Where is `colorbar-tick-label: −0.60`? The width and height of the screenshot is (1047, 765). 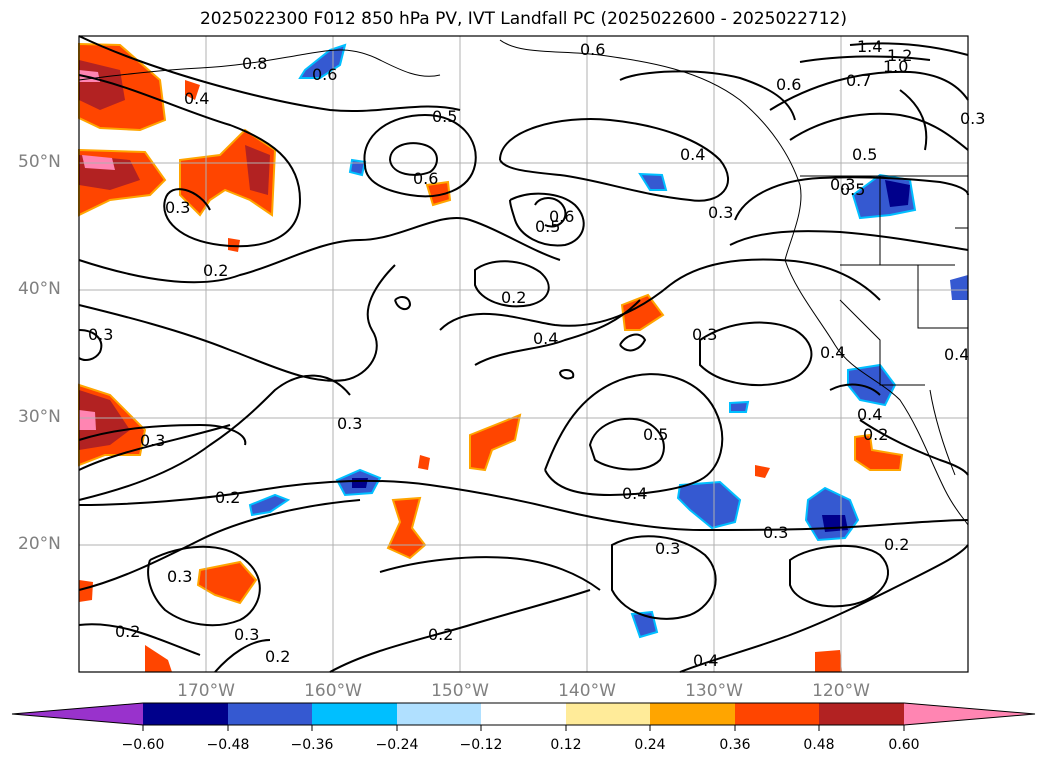 colorbar-tick-label: −0.60 is located at coordinates (143, 745).